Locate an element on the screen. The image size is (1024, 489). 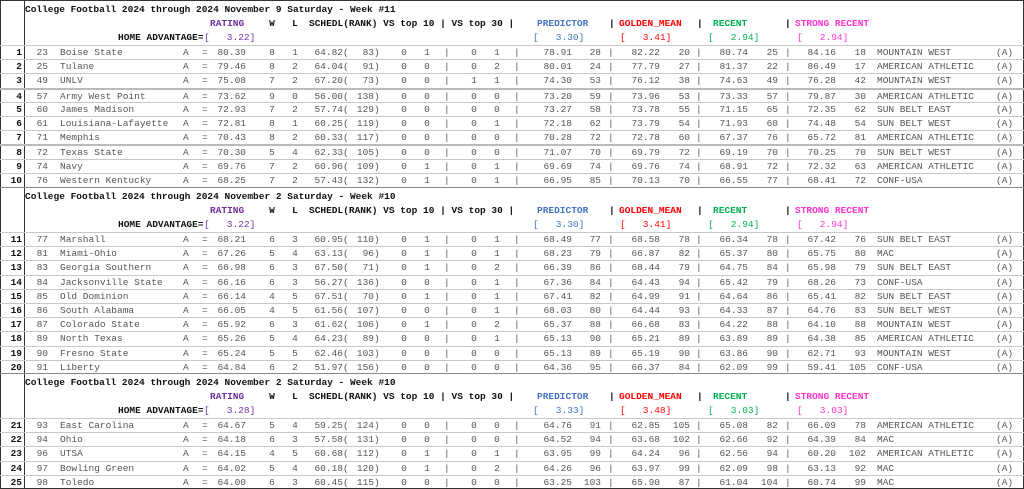
strong-recent-value: 76.28 is located at coordinates (821, 81).